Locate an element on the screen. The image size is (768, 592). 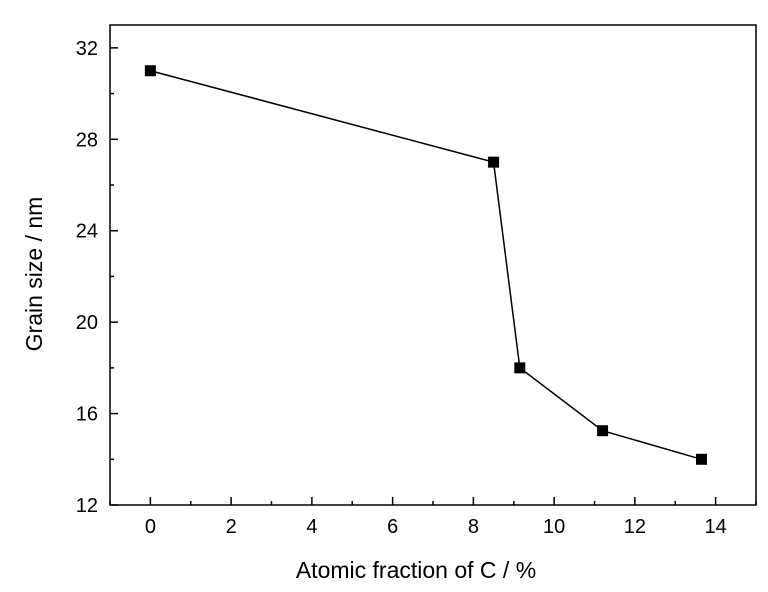
y-tick-label: 16 is located at coordinates (87, 415).